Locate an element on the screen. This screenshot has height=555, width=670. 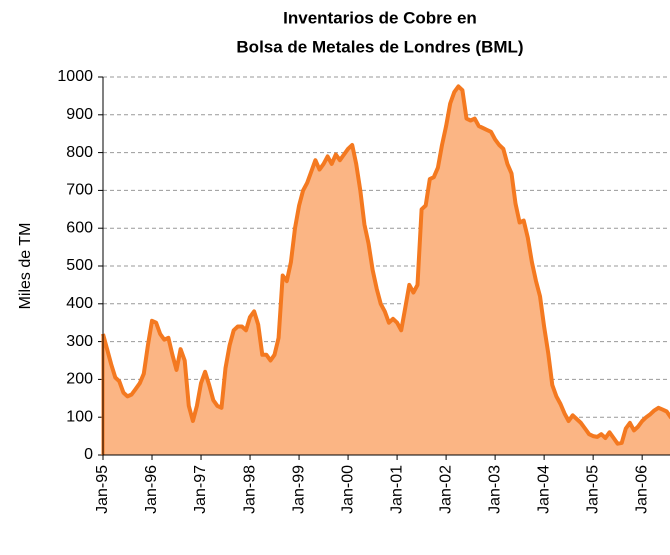
x-tick-label: Jan-95 is located at coordinates (102, 489).